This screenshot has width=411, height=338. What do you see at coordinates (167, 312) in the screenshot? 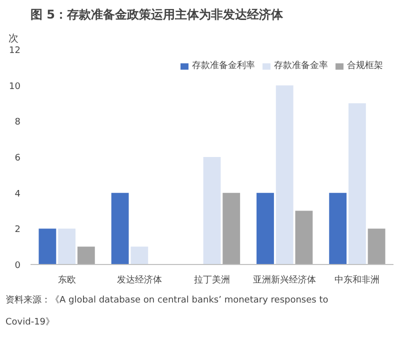
I see `text: 资料来源：《A global database on central banks’ monetary responses to Covid-19》` at bounding box center [167, 312].